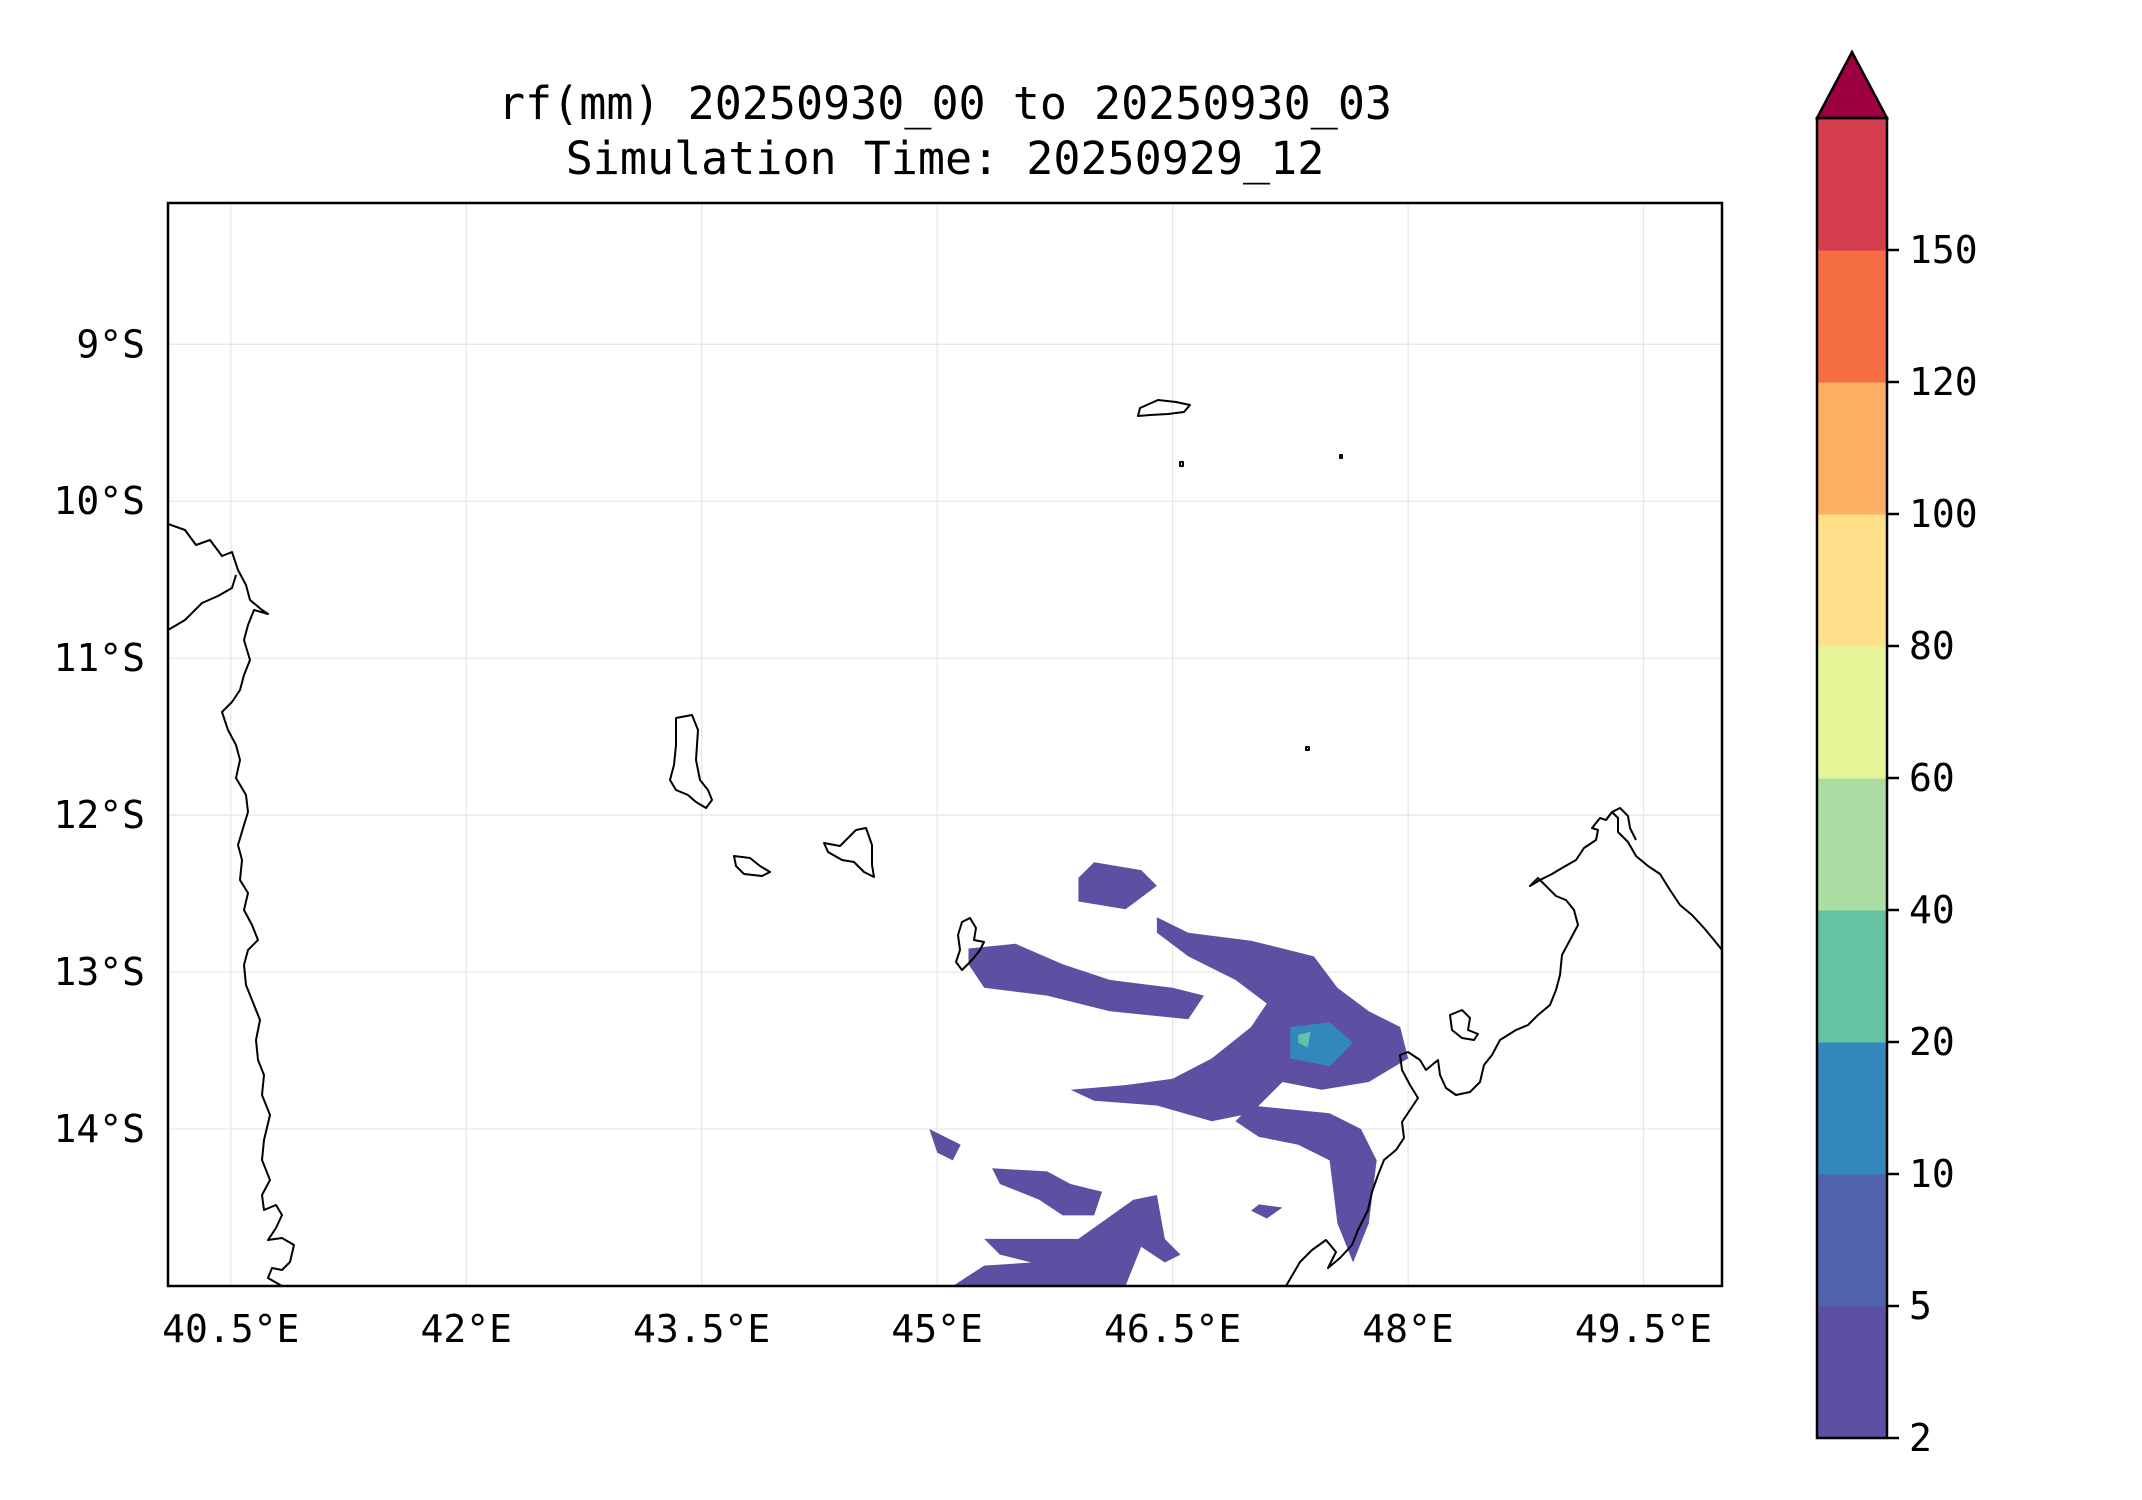 The height and width of the screenshot is (1500, 2142). I want to click on colorbar-label-0: 2, so click(1920, 1438).